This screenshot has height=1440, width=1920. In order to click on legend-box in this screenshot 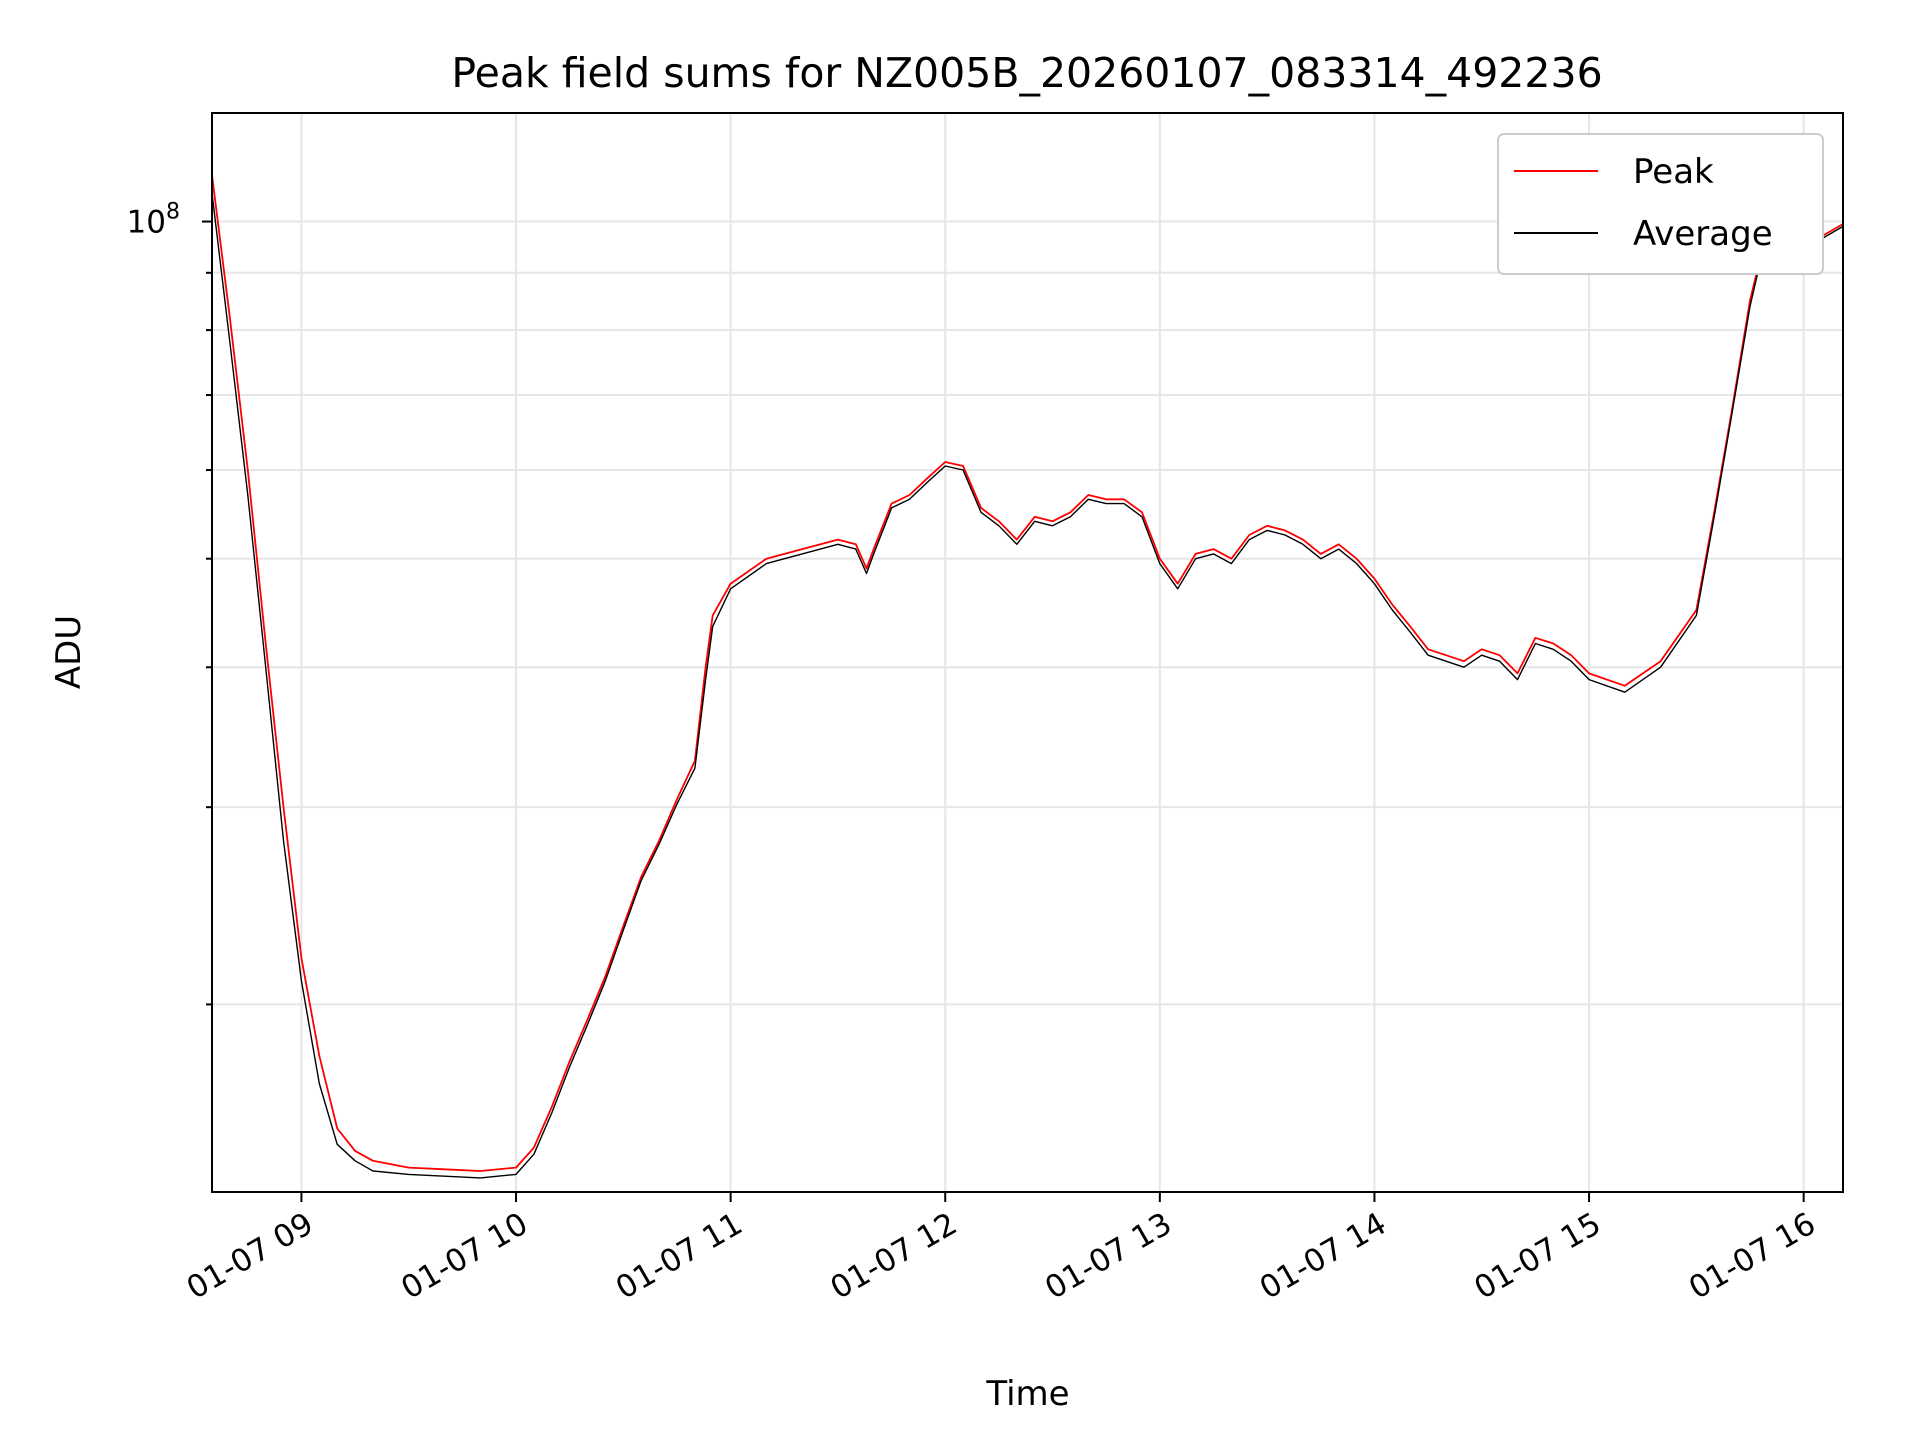, I will do `click(1660, 204)`.